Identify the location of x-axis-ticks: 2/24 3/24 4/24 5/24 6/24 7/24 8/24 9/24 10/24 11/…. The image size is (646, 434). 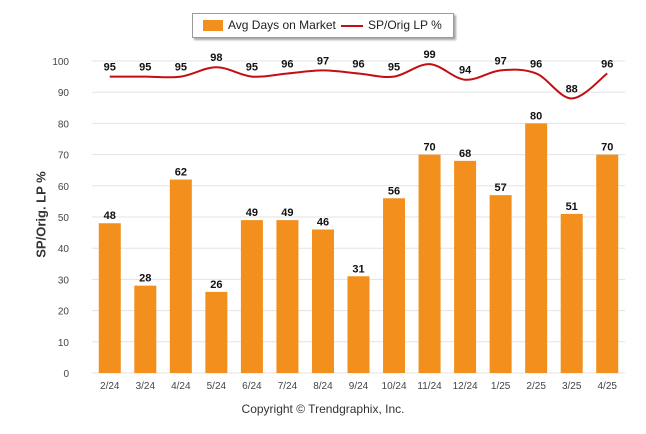
(358, 386).